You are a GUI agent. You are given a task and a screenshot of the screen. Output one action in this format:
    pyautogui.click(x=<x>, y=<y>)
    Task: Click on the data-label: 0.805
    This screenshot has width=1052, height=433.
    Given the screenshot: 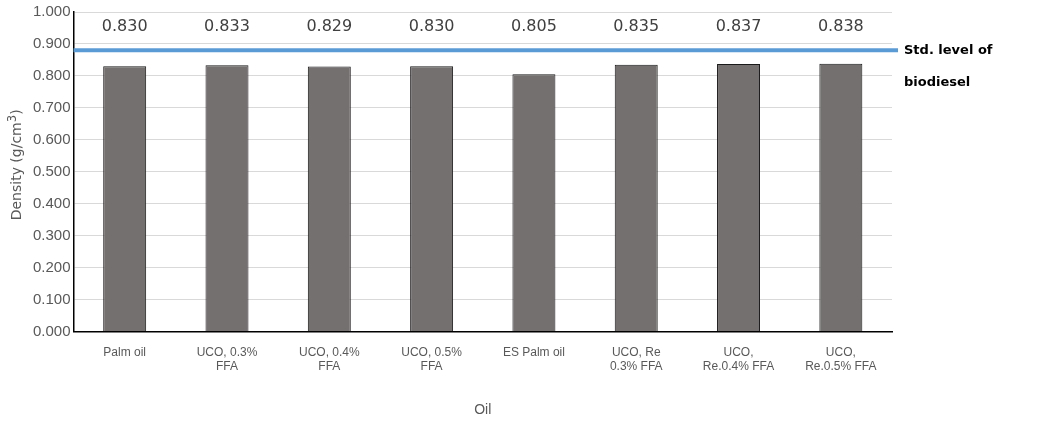 What is the action you would take?
    pyautogui.click(x=534, y=25)
    